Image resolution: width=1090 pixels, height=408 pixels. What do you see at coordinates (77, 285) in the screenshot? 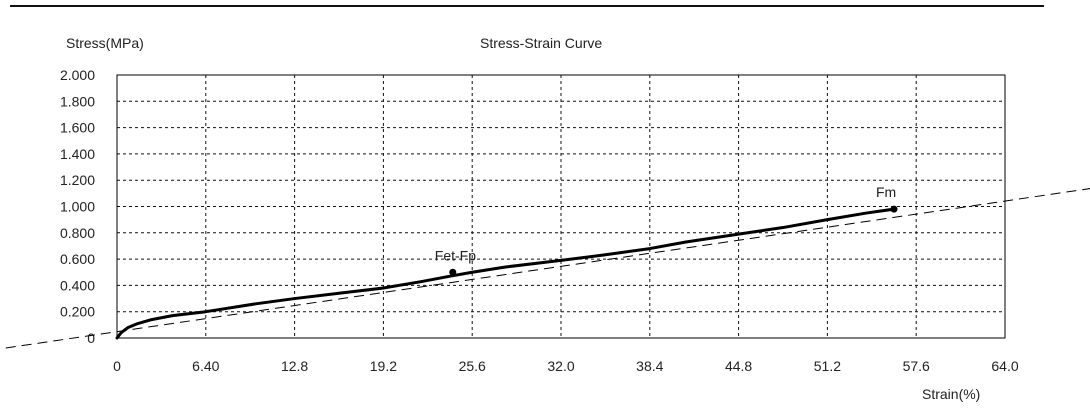
I see `y-tick-label: 0.400` at bounding box center [77, 285].